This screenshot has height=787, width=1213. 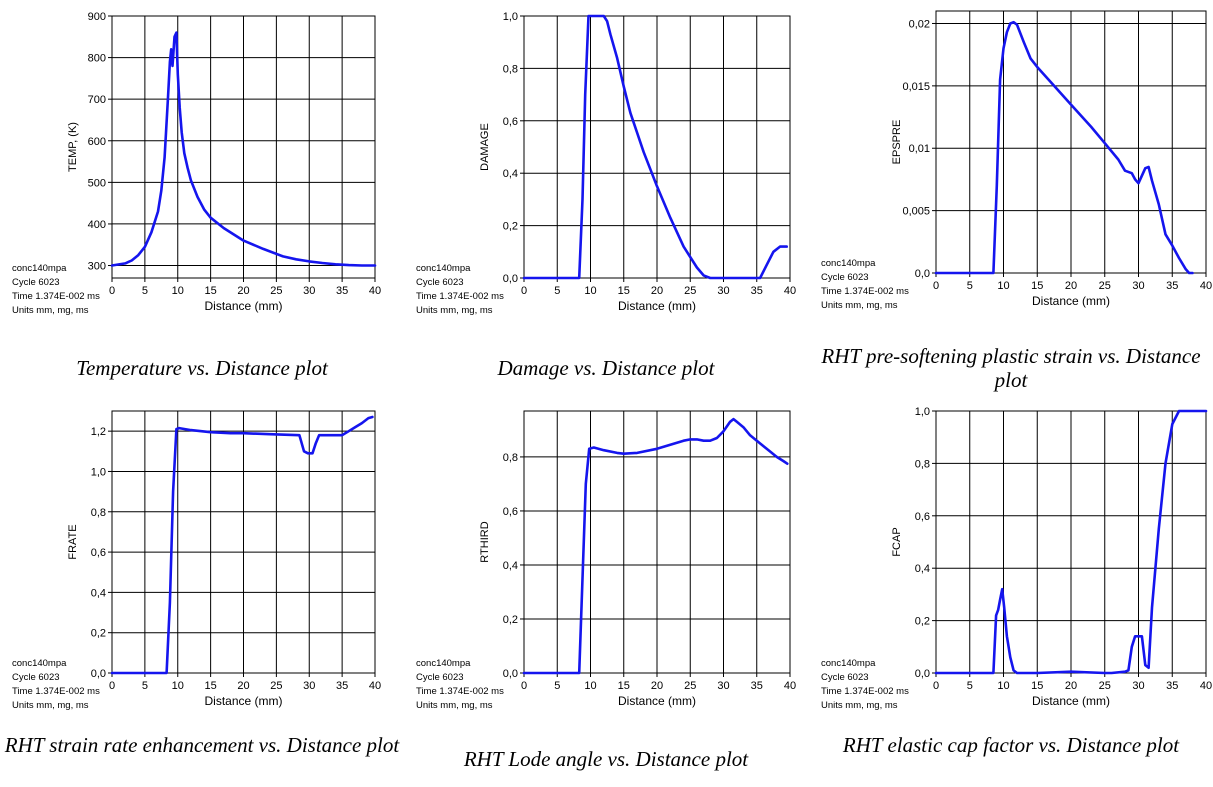 What do you see at coordinates (97, 267) in the screenshot?
I see `y-tick-label: 300` at bounding box center [97, 267].